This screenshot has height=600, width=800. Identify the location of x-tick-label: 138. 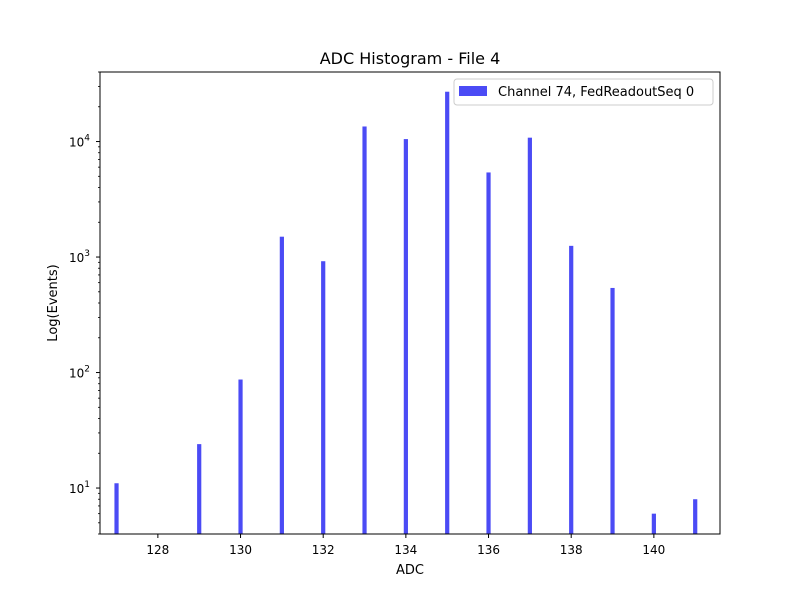
(571, 550).